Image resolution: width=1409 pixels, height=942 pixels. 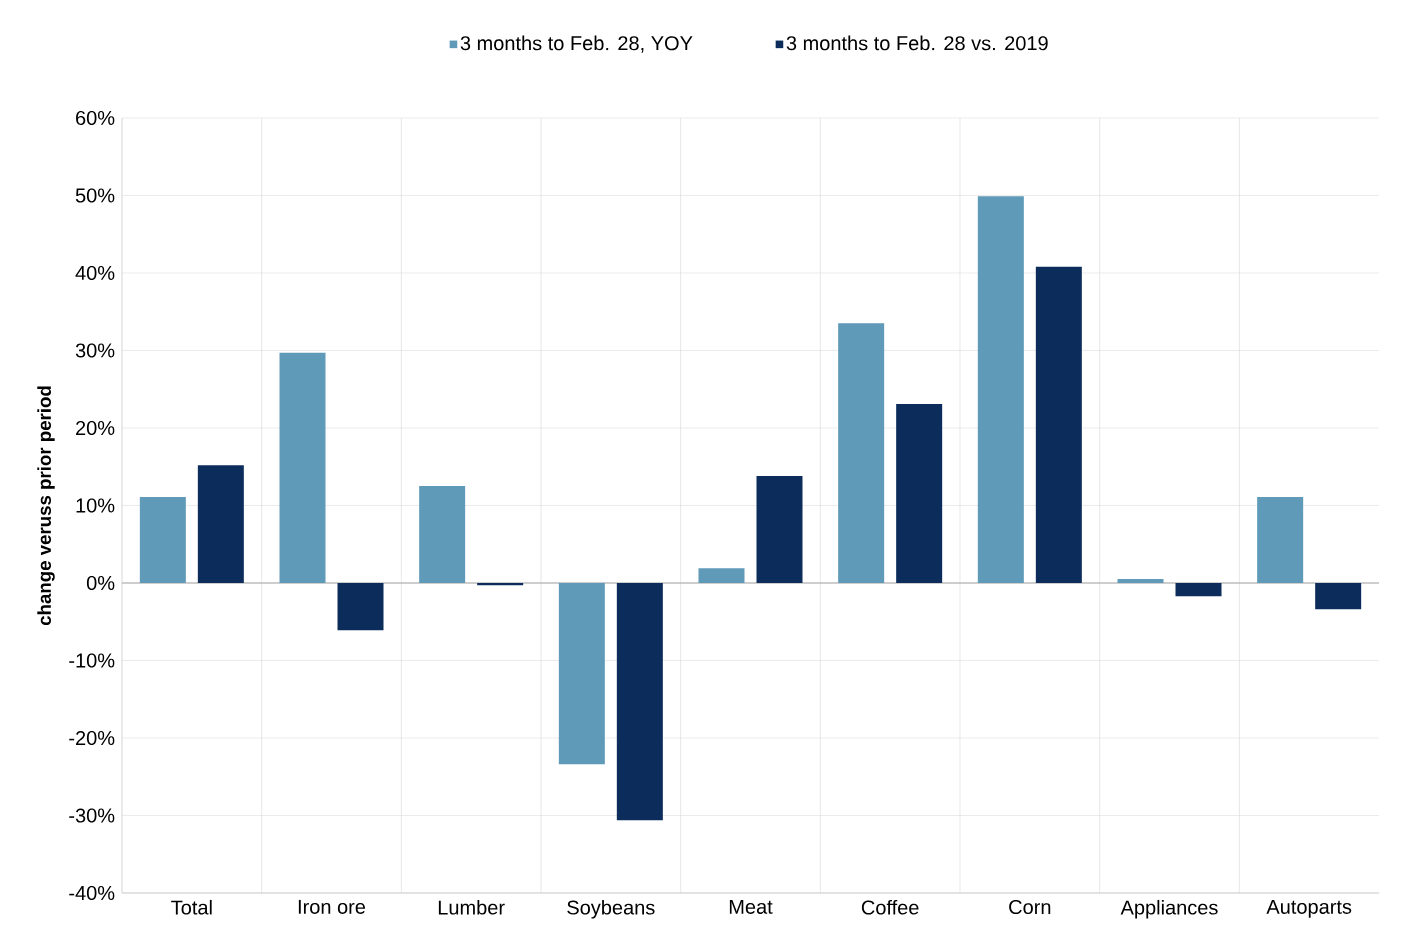 What do you see at coordinates (471, 907) in the screenshot?
I see `x-tick-label: Lumber` at bounding box center [471, 907].